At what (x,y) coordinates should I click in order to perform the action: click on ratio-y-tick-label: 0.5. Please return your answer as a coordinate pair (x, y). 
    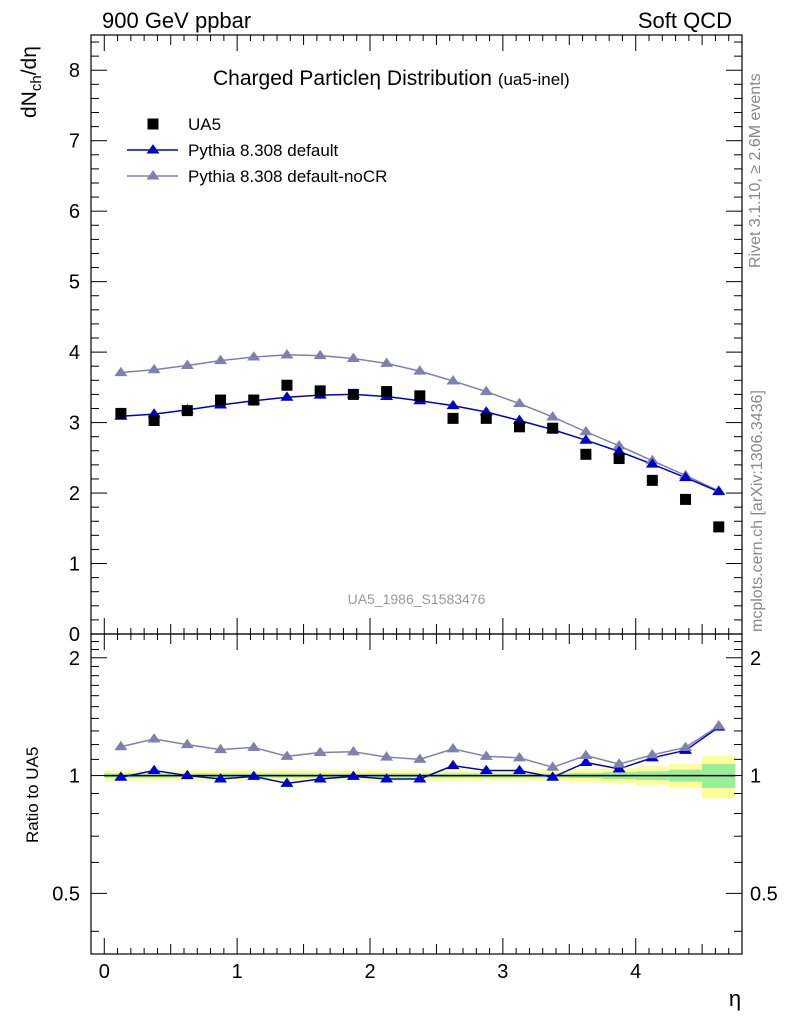
    Looking at the image, I should click on (66, 894).